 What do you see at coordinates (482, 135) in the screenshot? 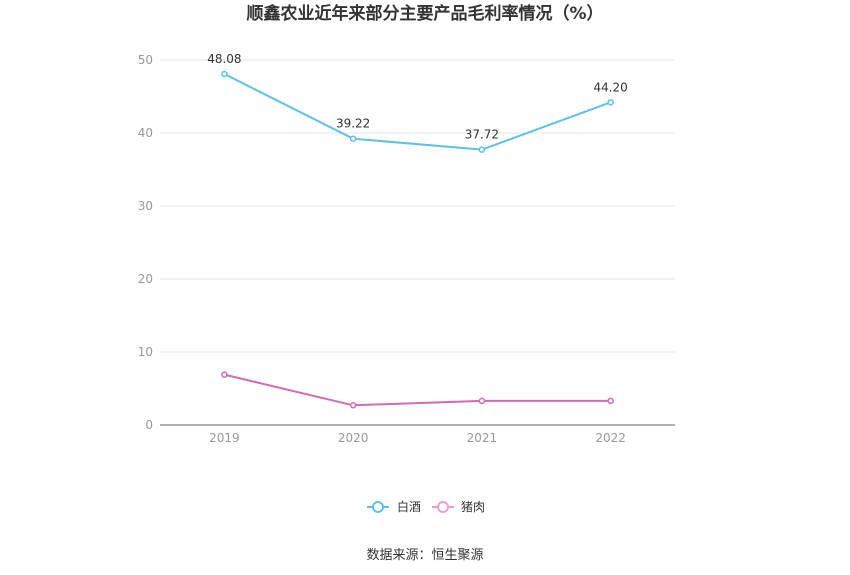
I see `data-label: 37.72` at bounding box center [482, 135].